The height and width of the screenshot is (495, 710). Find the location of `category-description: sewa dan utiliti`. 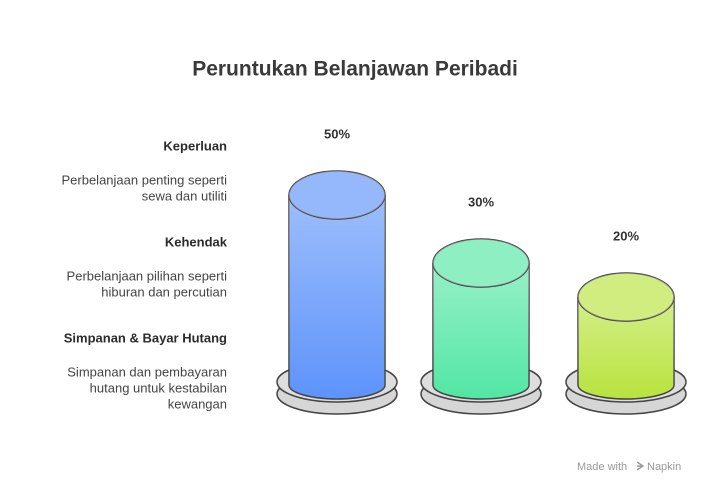

category-description: sewa dan utiliti is located at coordinates (184, 195).